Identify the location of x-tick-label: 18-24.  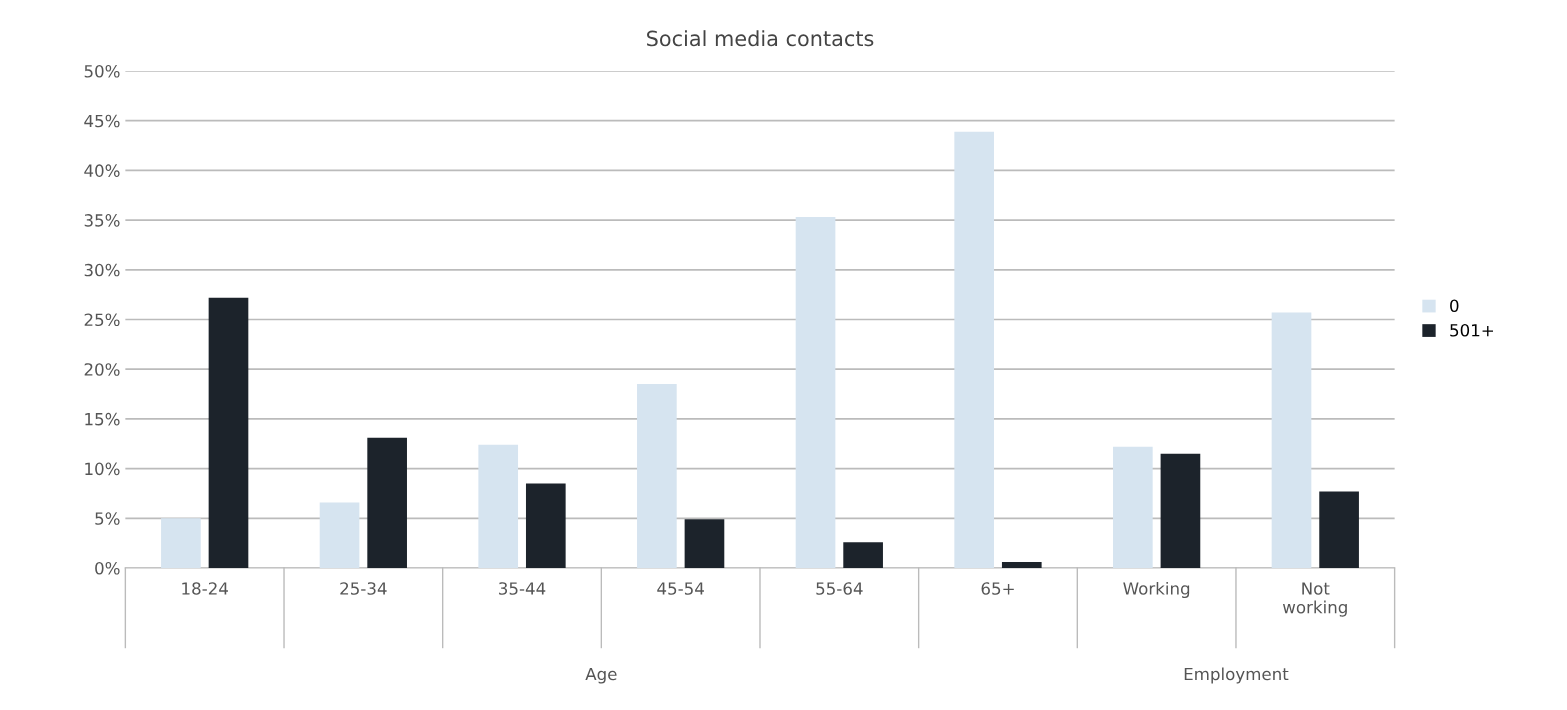
(205, 588).